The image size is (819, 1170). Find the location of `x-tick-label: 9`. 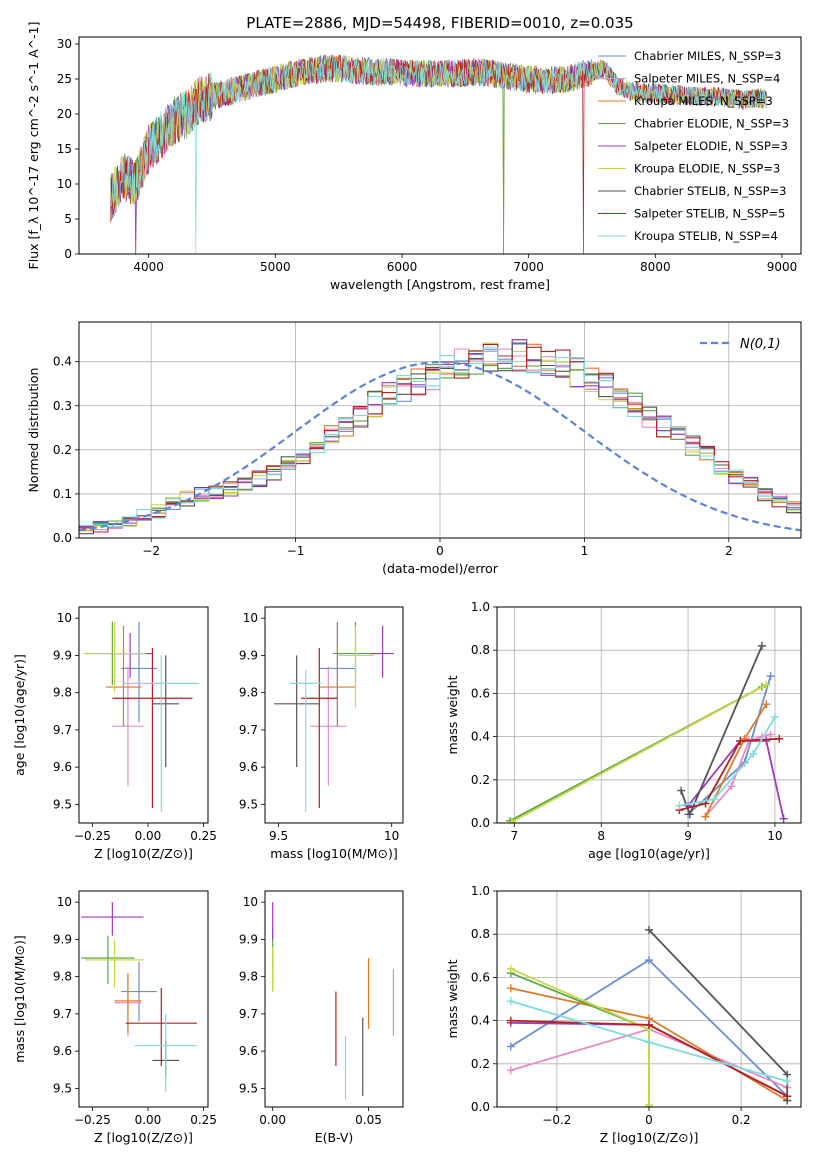

x-tick-label: 9 is located at coordinates (688, 836).